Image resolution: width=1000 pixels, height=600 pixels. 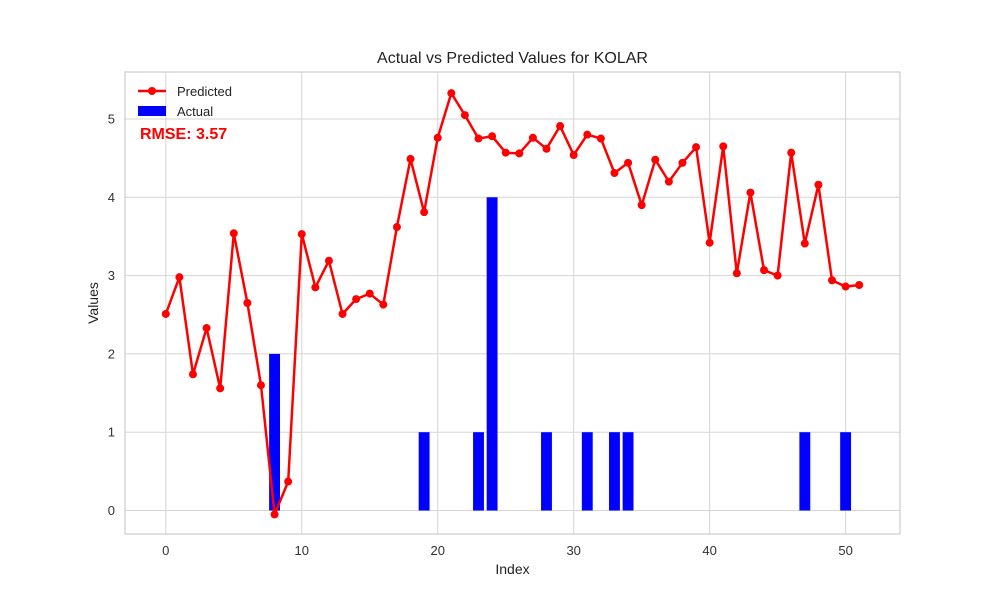 What do you see at coordinates (507, 550) in the screenshot?
I see `x-tick-labels: 0 10 20 30 40 50` at bounding box center [507, 550].